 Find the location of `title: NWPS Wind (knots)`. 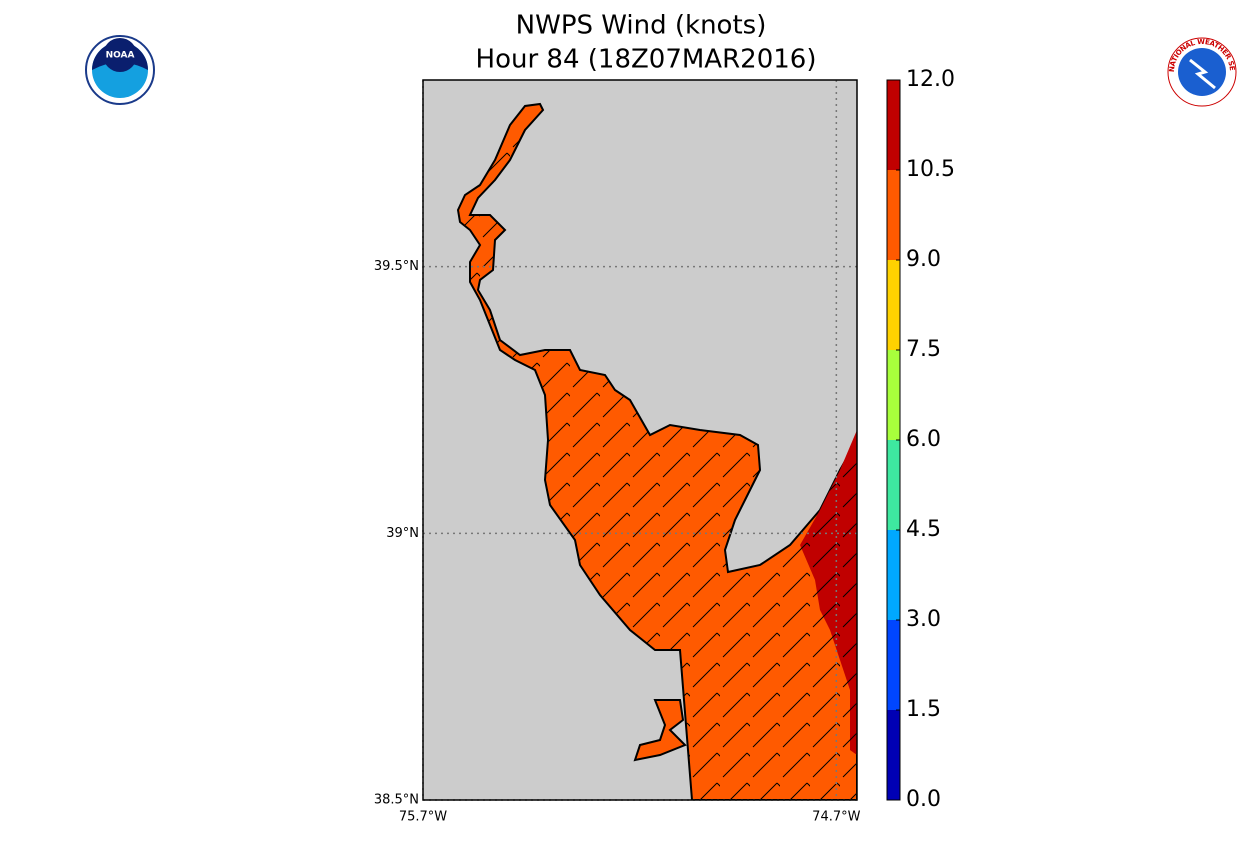

title: NWPS Wind (knots) is located at coordinates (641, 26).